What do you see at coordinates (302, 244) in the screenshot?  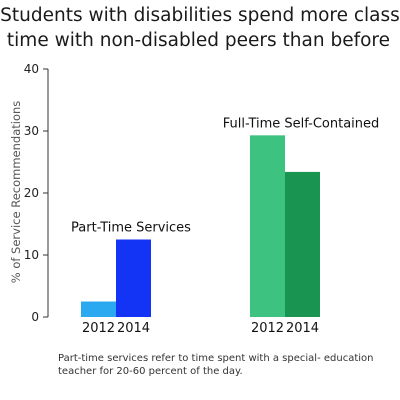 I see `bar-full-time-self-contained-2014` at bounding box center [302, 244].